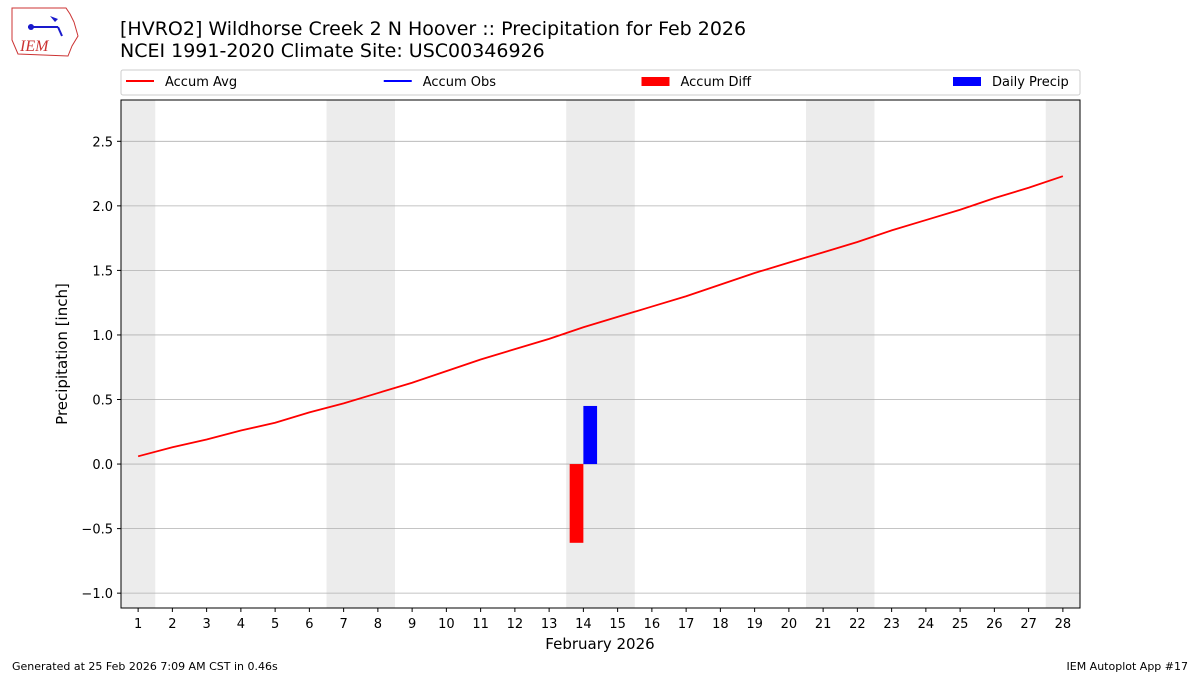  Describe the element at coordinates (97, 530) in the screenshot. I see `y-tick-label: −0.5` at that location.